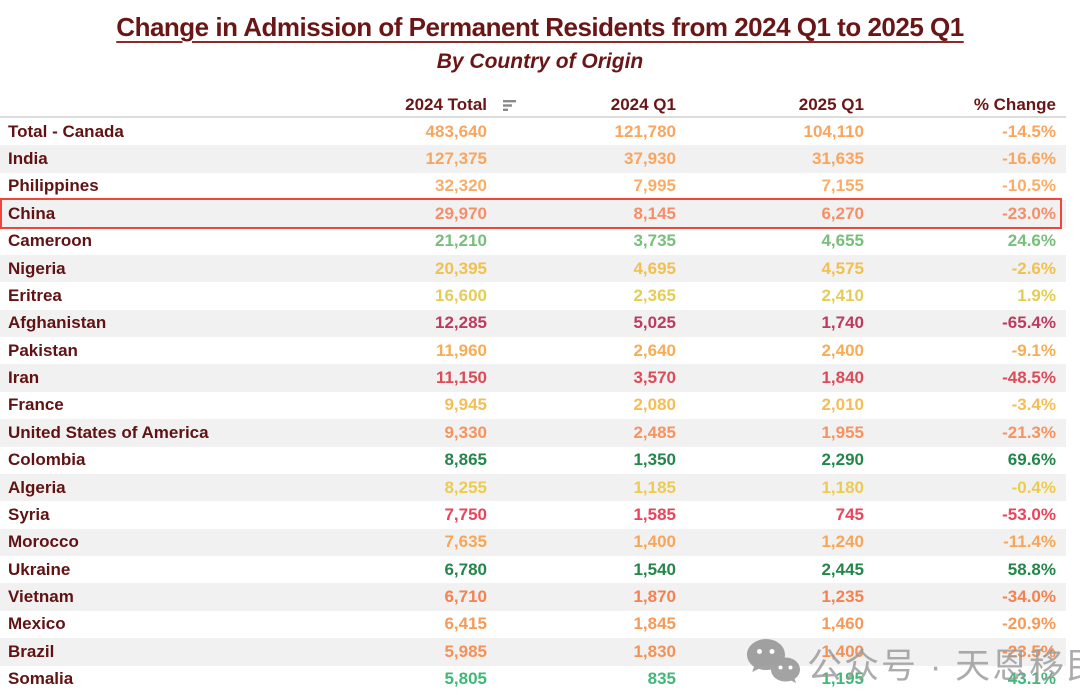  What do you see at coordinates (35, 295) in the screenshot?
I see `country-name: Eritrea` at bounding box center [35, 295].